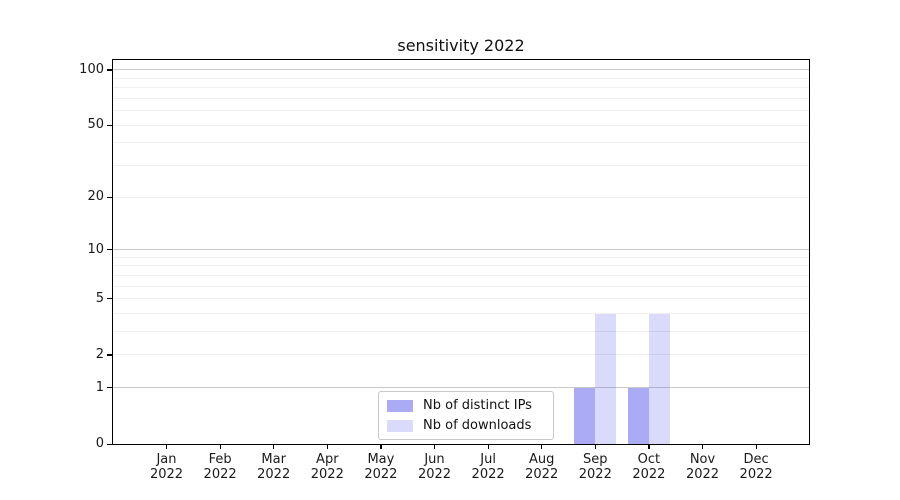  I want to click on bar-downloads-sep, so click(606, 378).